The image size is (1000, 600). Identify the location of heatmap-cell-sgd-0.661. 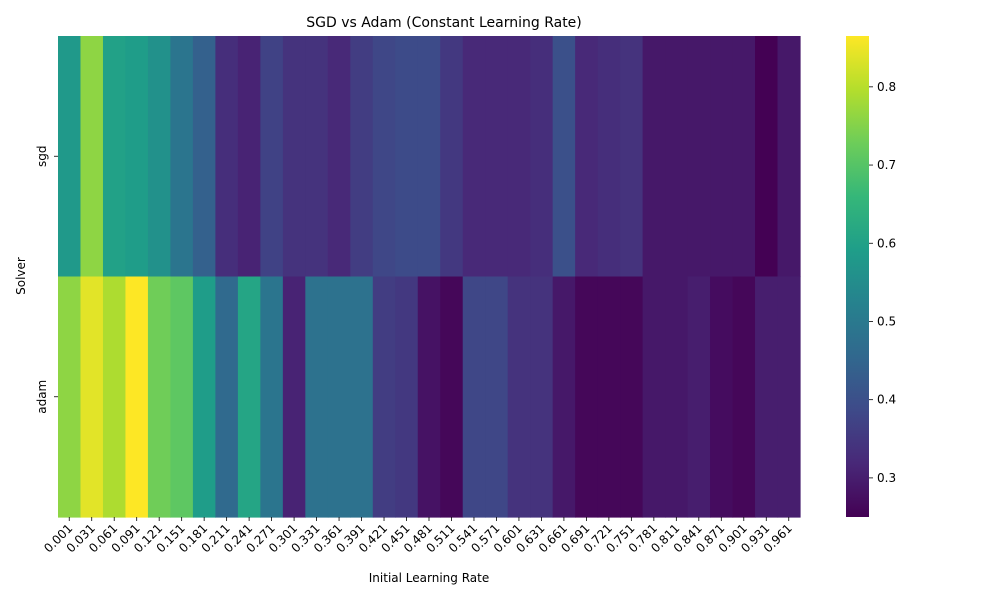
(564, 157).